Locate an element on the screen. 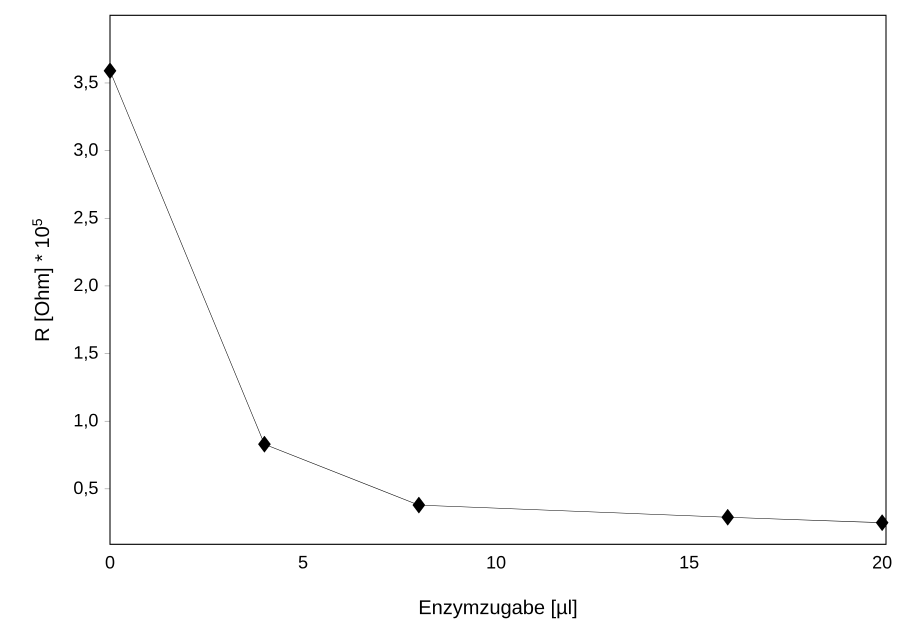 This screenshot has height=625, width=904. x-tick-label: 5 is located at coordinates (303, 562).